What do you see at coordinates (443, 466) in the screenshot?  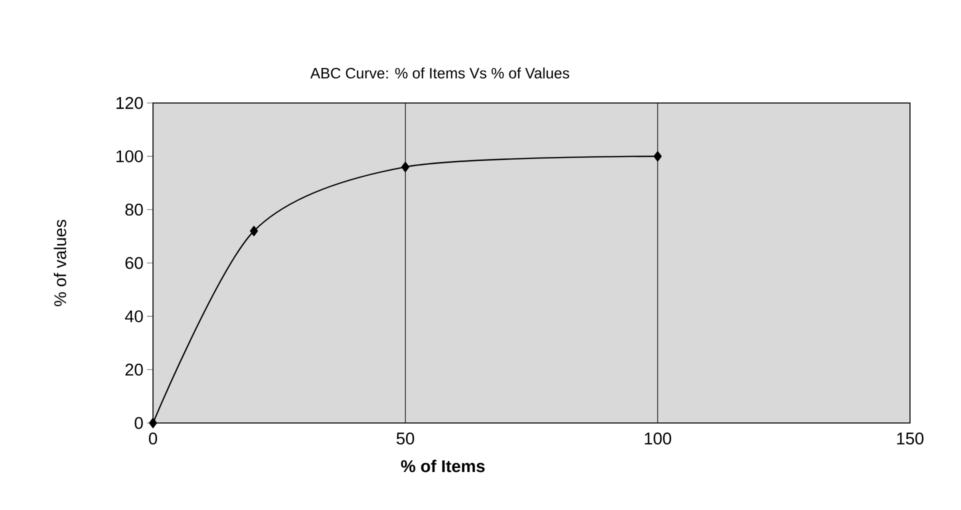 I see `x-axis-title: % of Items` at bounding box center [443, 466].